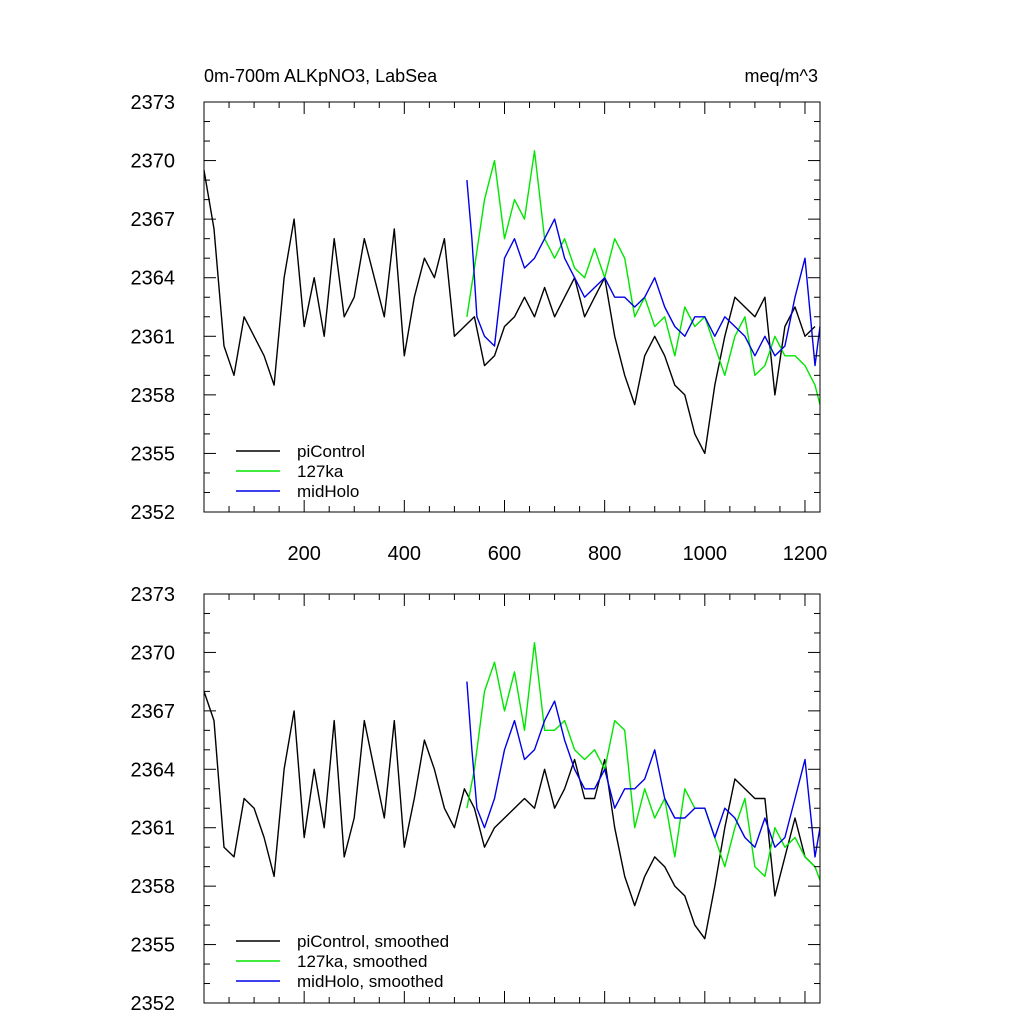 The height and width of the screenshot is (1024, 1024). I want to click on legend-label: piControl, so click(331, 451).